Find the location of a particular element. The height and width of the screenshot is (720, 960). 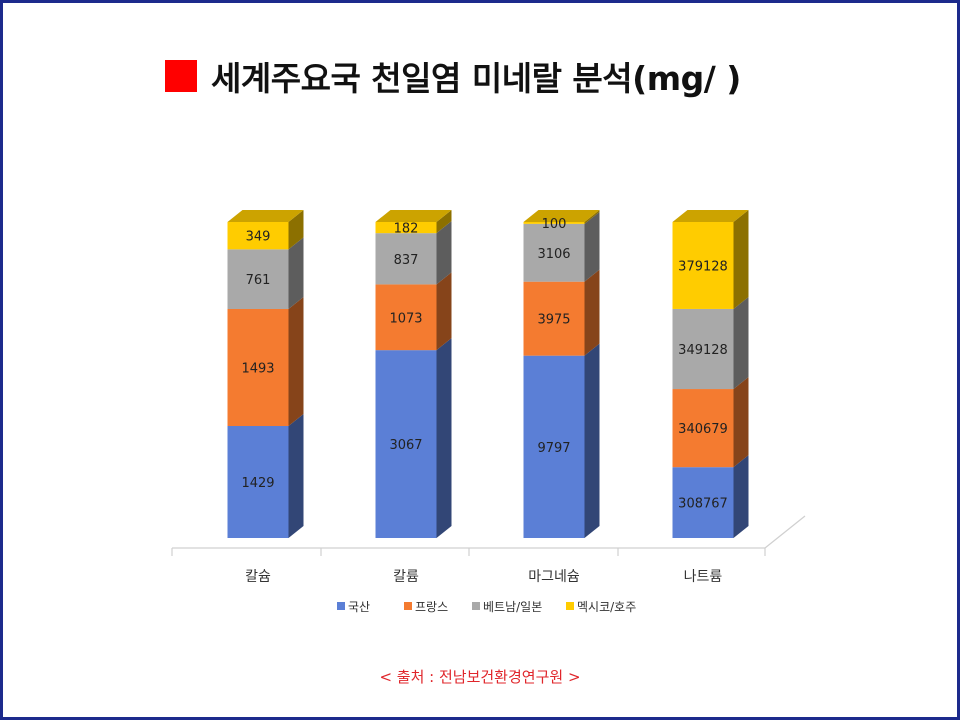

legend-item: 프랑스 is located at coordinates (426, 607).